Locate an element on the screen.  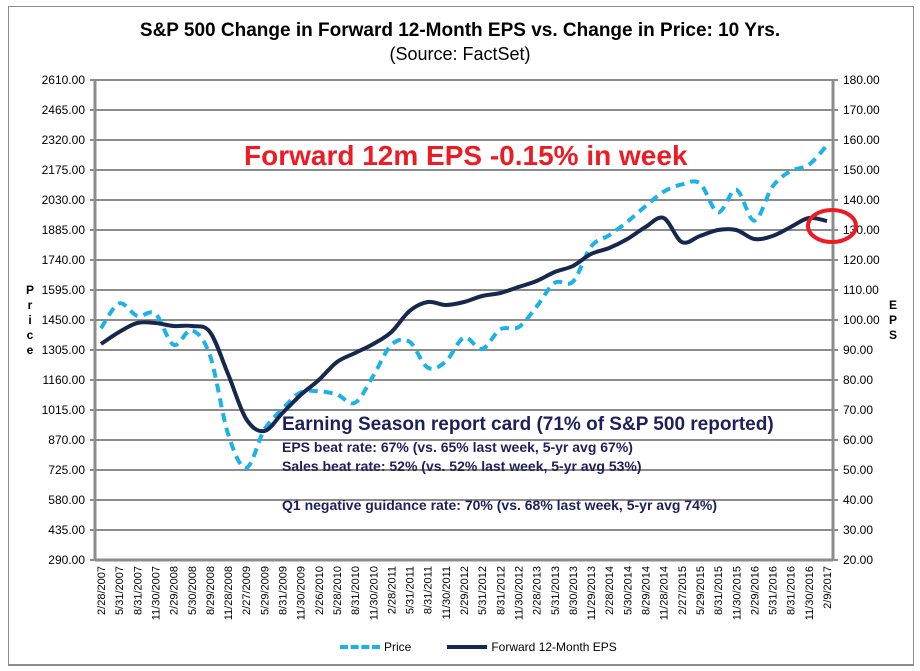
y-tick-label-left: 1160.00 is located at coordinates (64, 380).